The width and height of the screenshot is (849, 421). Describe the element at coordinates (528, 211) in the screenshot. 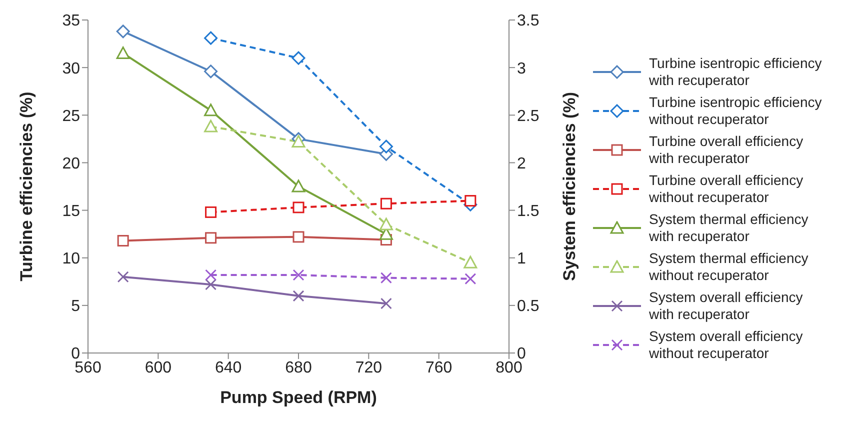

I see `y2-tick-label: 1.5` at that location.